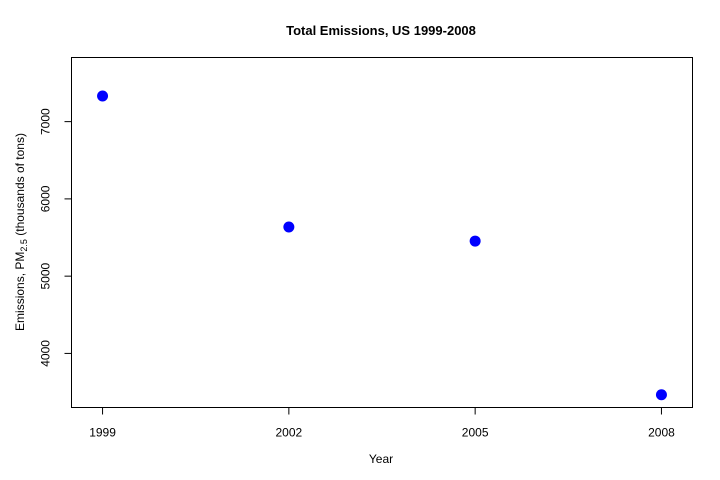 The width and height of the screenshot is (720, 480). Describe the element at coordinates (475, 433) in the screenshot. I see `x-tick-label: 2005` at that location.